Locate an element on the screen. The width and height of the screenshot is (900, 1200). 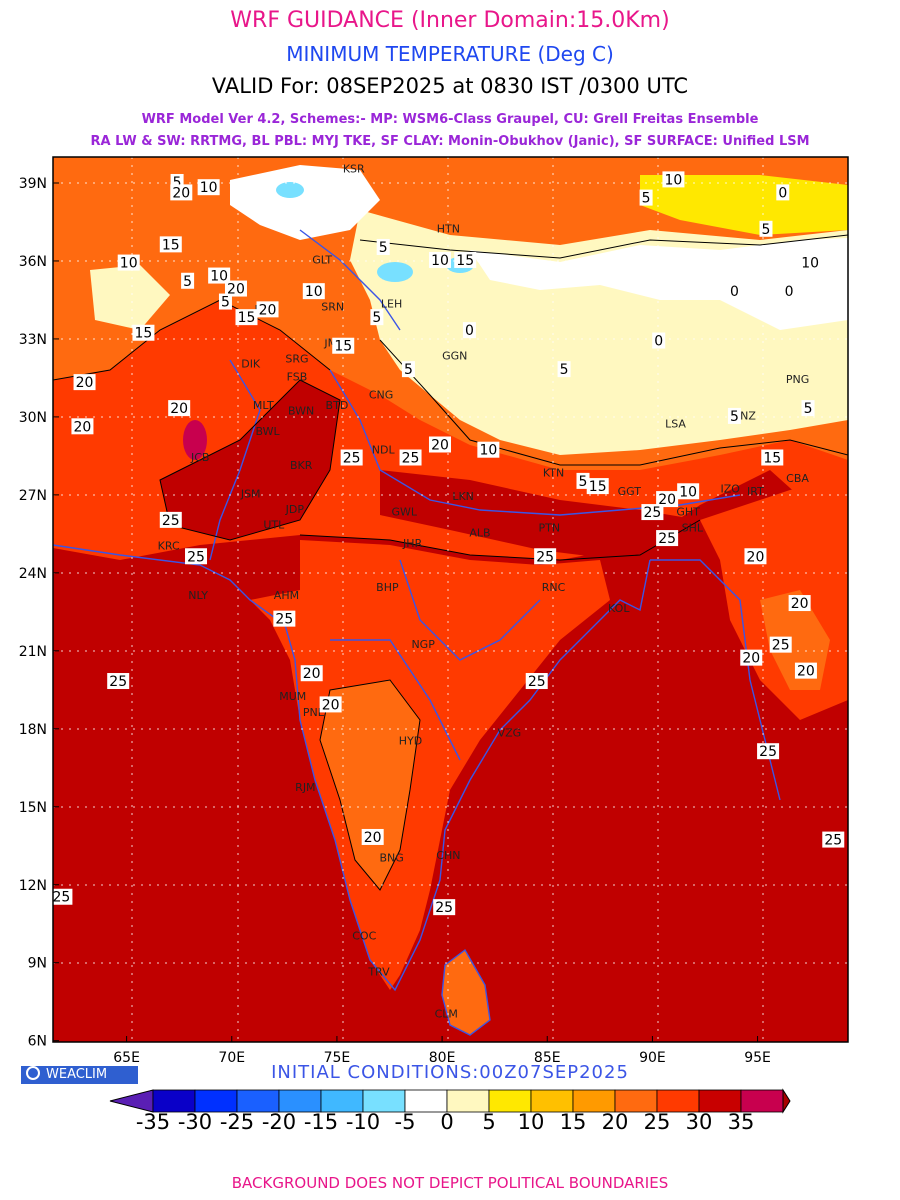
lon-label: 90E is located at coordinates (652, 1058).